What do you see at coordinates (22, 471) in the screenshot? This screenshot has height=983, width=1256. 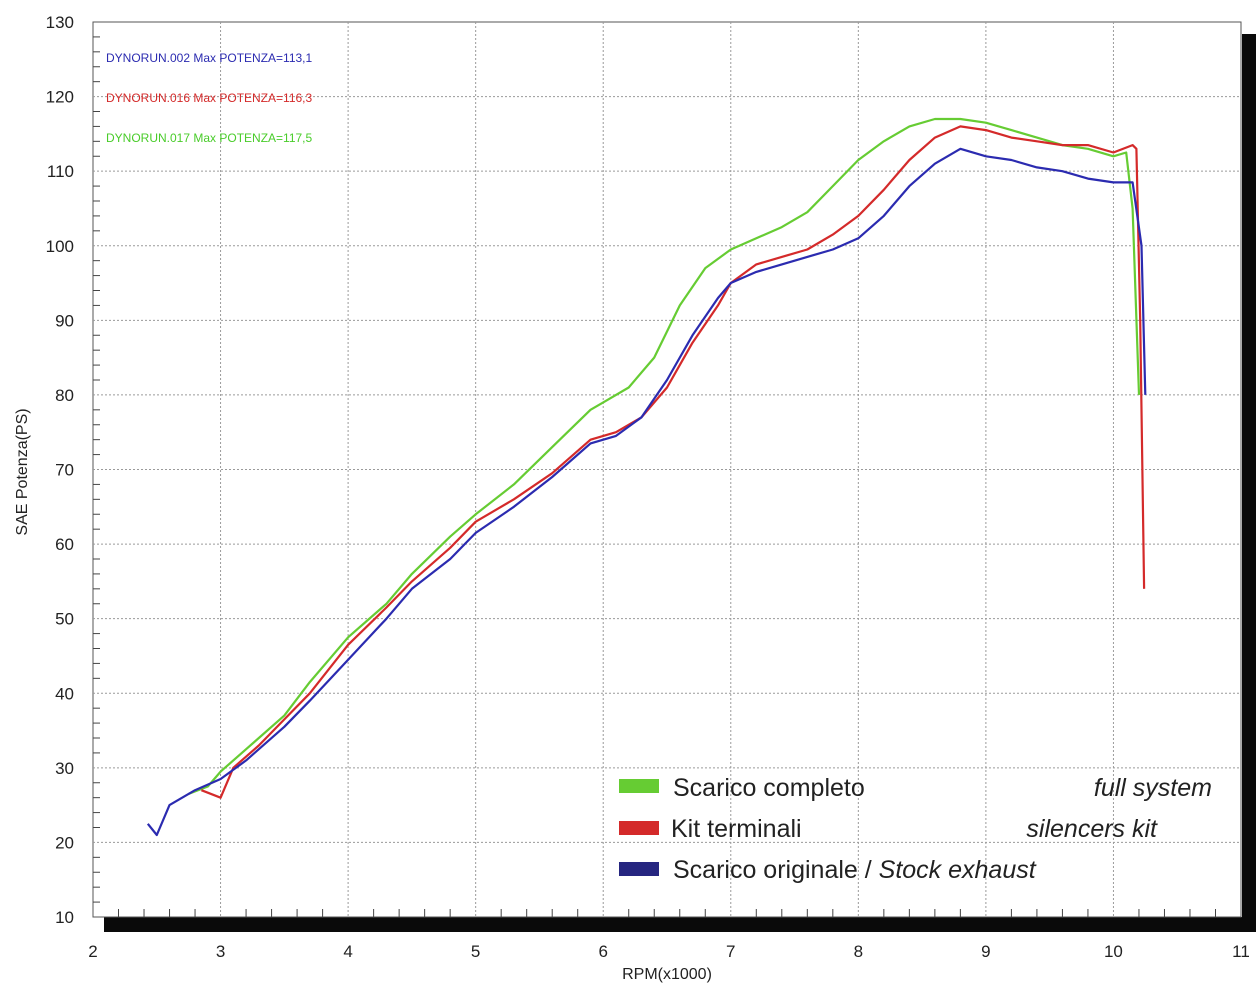 I see `y-axis-label: SAE Potenza(PS)` at bounding box center [22, 471].